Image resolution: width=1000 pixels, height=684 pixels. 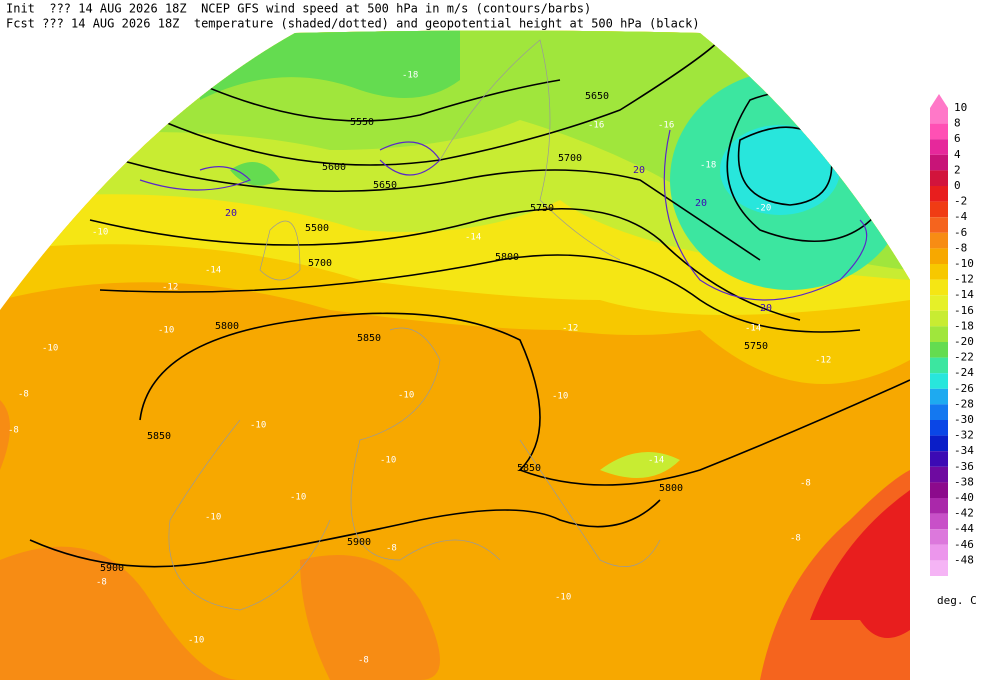 What do you see at coordinates (964, 325) in the screenshot?
I see `colorbar-label: -18` at bounding box center [964, 325].